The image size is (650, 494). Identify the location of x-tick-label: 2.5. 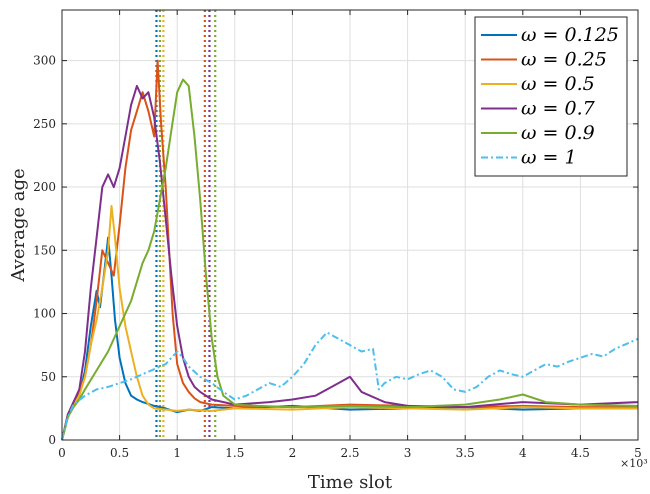
(349, 453).